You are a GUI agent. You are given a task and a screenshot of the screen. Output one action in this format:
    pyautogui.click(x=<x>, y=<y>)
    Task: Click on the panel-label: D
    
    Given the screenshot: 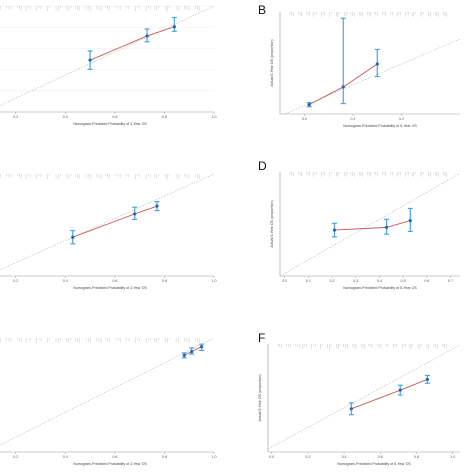 What is the action you would take?
    pyautogui.click(x=262, y=166)
    